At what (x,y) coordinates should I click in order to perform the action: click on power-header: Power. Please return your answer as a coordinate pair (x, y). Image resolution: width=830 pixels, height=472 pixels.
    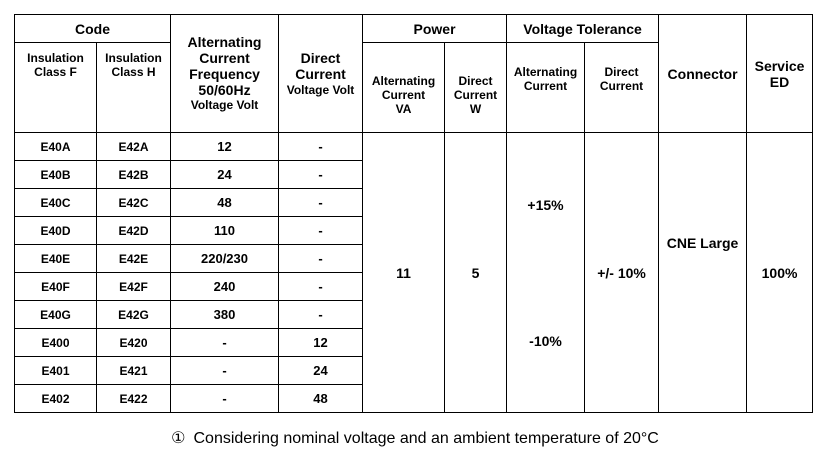
    Looking at the image, I should click on (434, 28).